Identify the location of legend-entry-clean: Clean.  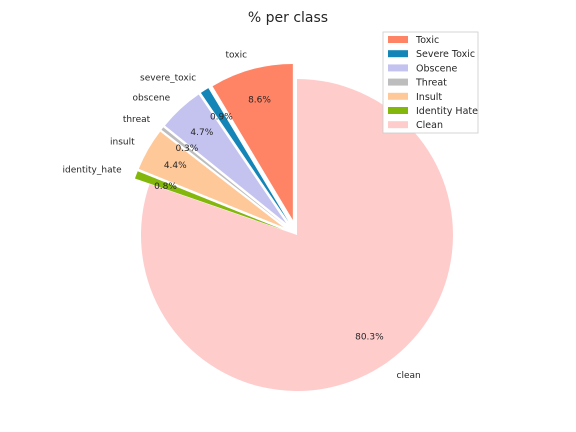
(429, 125).